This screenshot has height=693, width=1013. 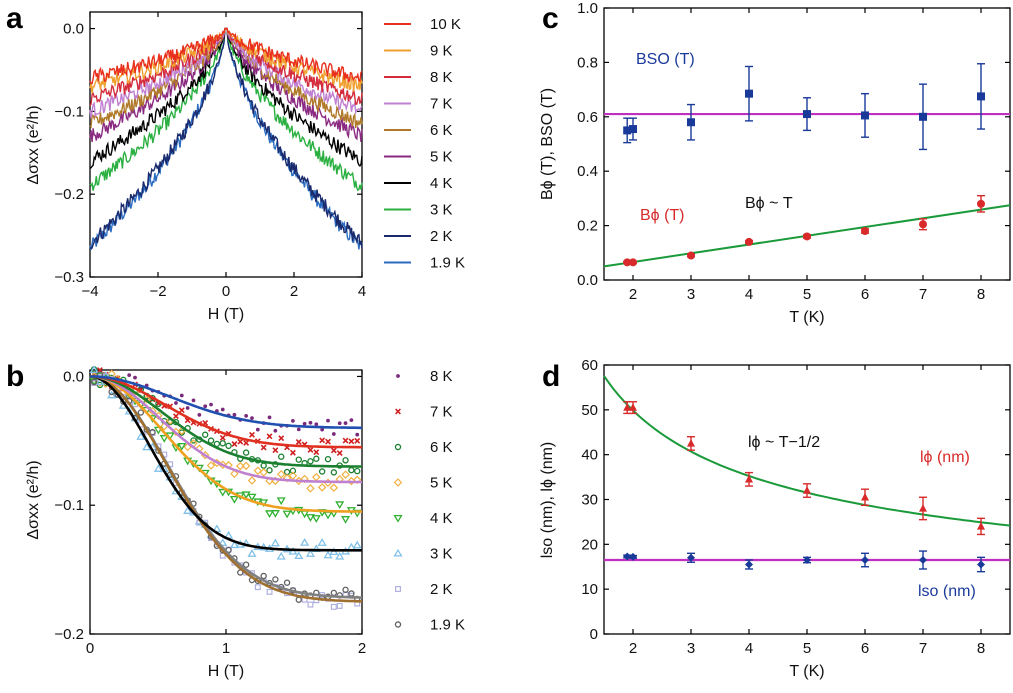 What do you see at coordinates (447, 263) in the screenshot?
I see `a-legend-label: 1.9 K` at bounding box center [447, 263].